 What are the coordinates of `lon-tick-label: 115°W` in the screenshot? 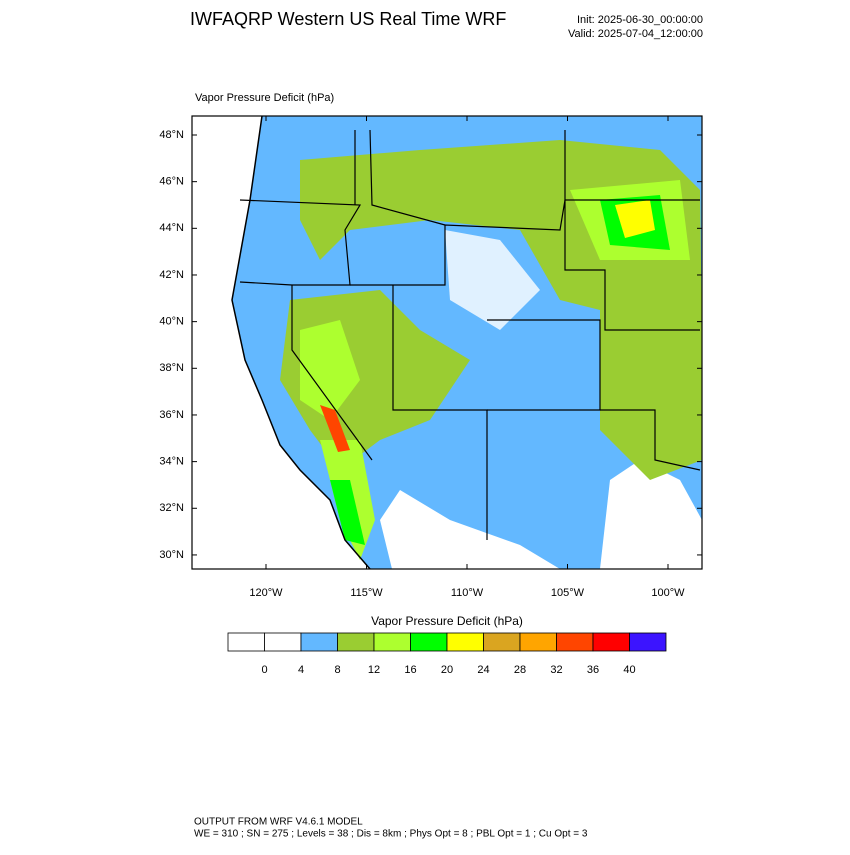 It's located at (366, 593).